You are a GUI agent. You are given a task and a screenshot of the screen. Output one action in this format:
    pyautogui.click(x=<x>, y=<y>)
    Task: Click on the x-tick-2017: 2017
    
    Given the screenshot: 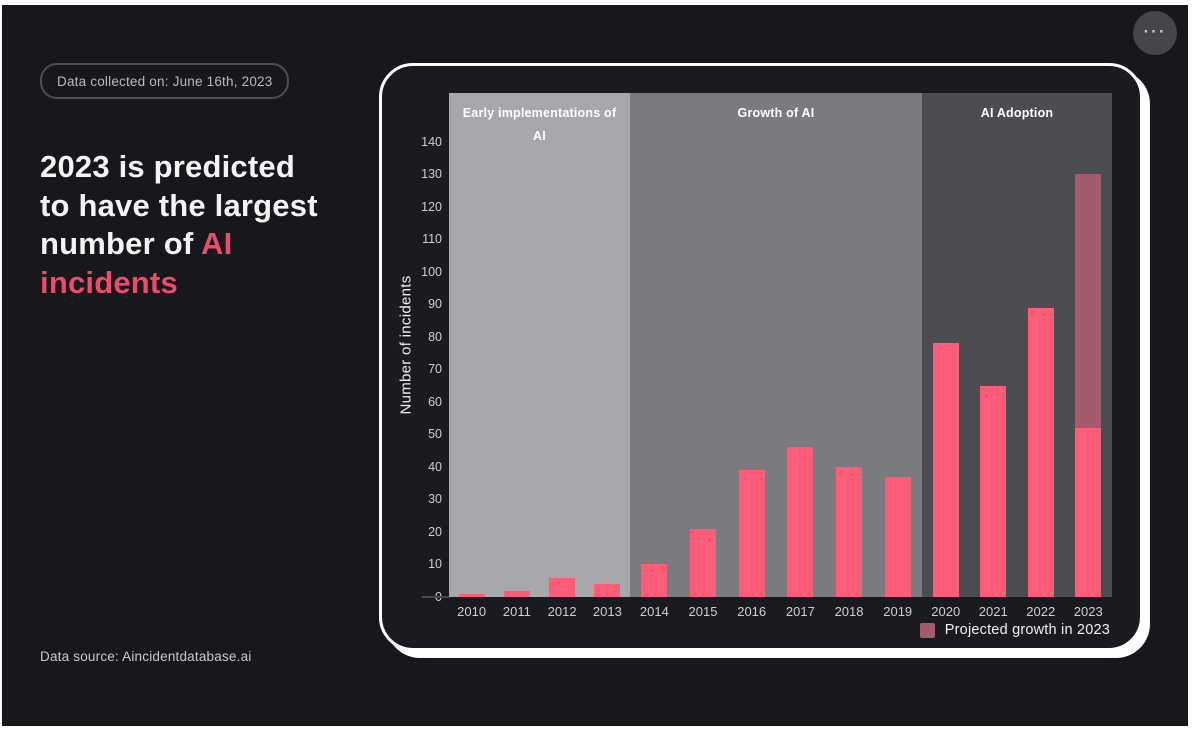 What is the action you would take?
    pyautogui.click(x=800, y=611)
    